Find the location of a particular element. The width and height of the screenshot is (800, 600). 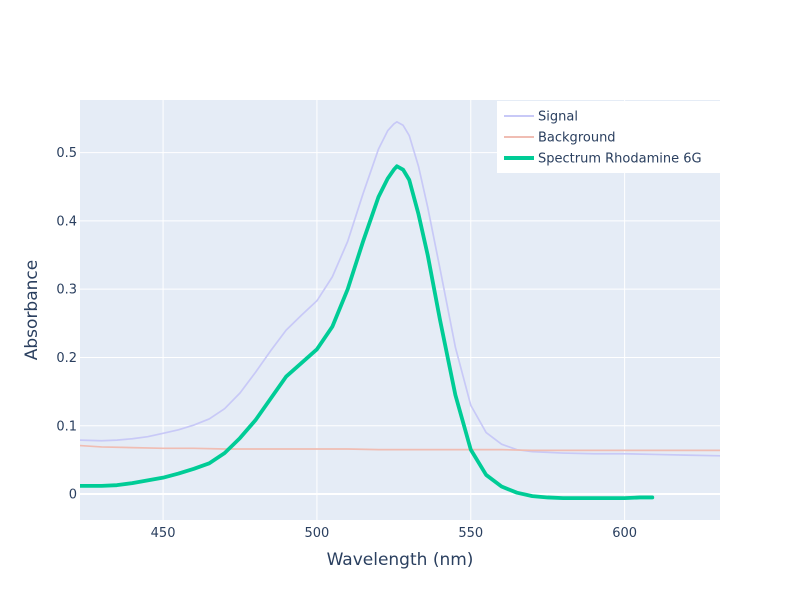

series-line-background is located at coordinates (400, 448).